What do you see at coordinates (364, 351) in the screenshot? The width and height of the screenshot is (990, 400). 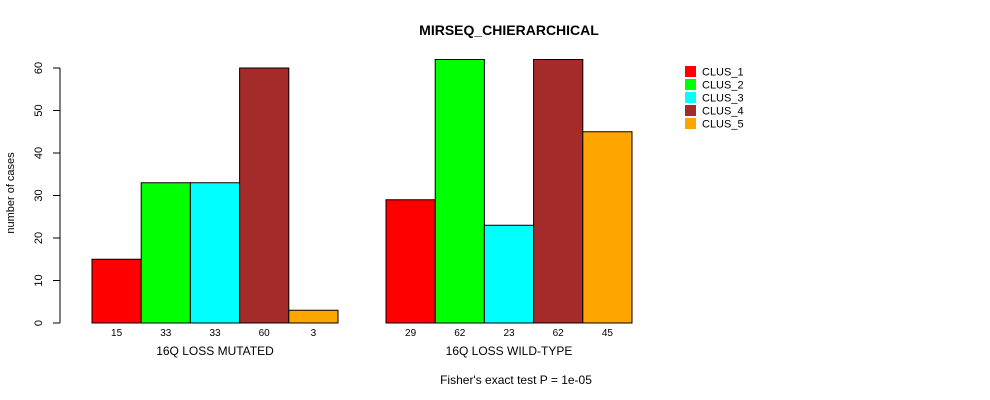 I see `group-labels-group: 16Q LOSS MUTATED 16Q LOSS WILD-TYPE` at bounding box center [364, 351].